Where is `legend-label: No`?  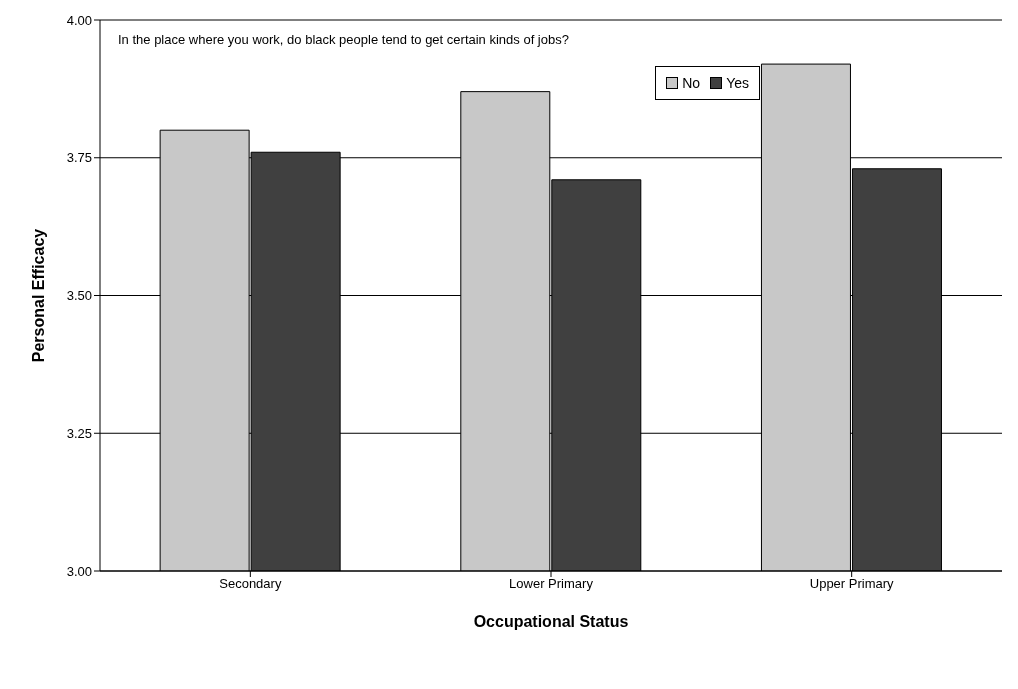
legend-label: No is located at coordinates (691, 83).